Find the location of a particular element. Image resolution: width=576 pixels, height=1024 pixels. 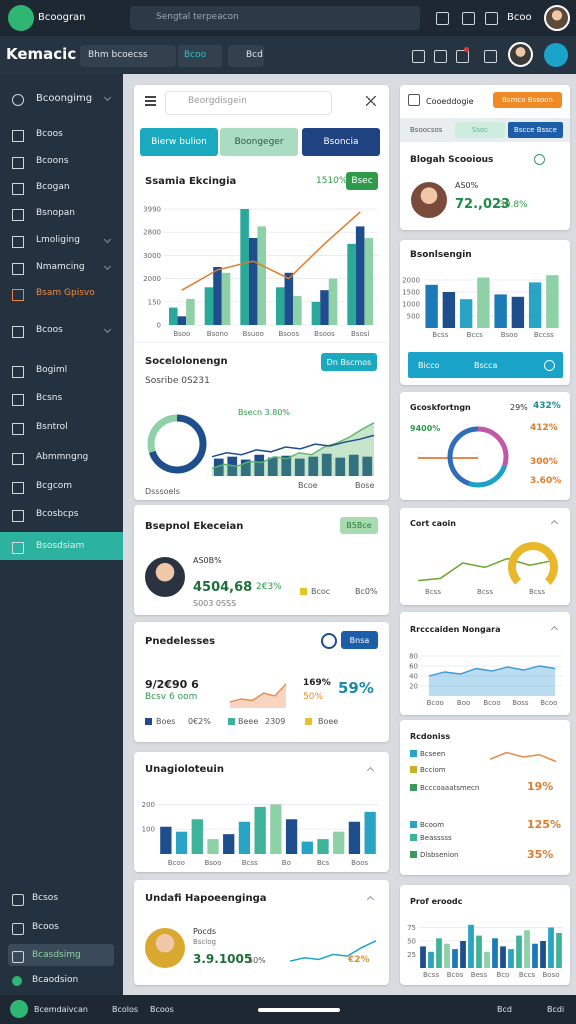

nav-item: Bsosdsiam is located at coordinates (60, 546).